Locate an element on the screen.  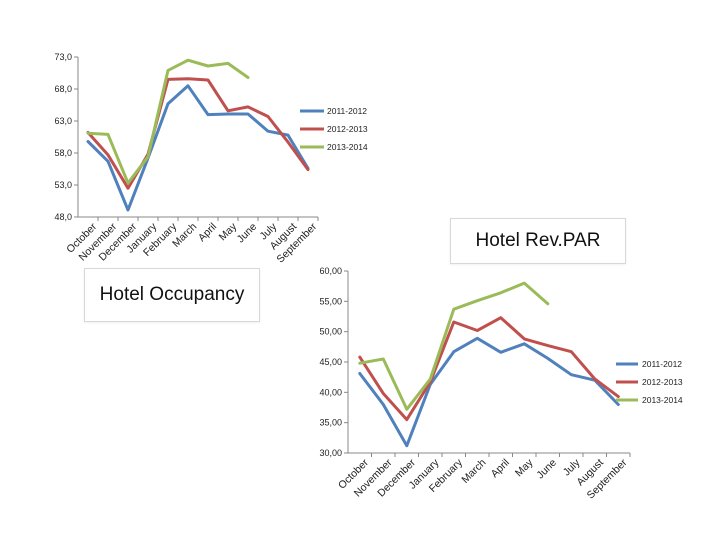
occupancy-series-2013-2014-line is located at coordinates (168, 121).